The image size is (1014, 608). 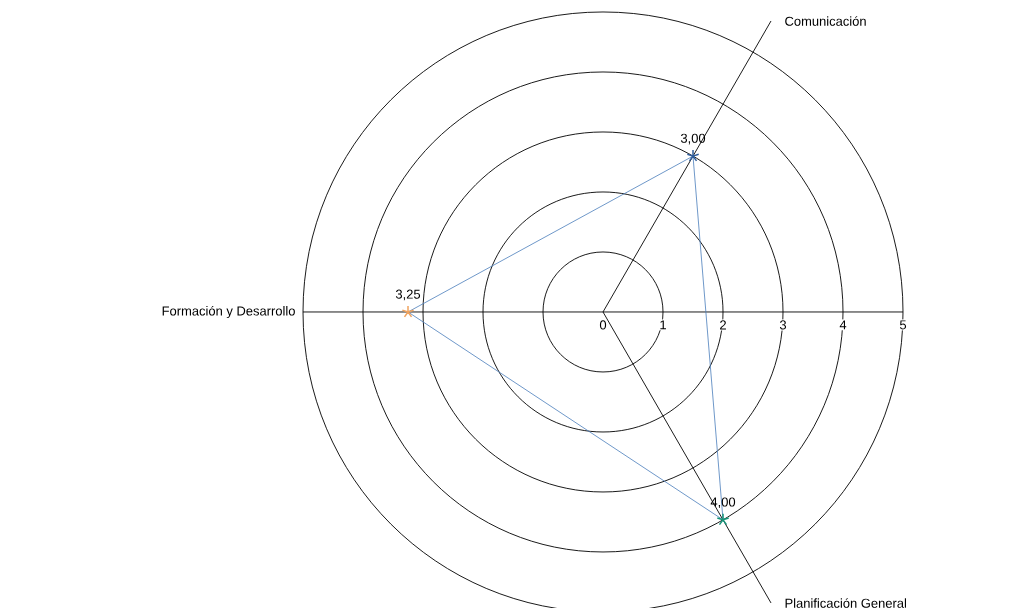 What do you see at coordinates (903, 325) in the screenshot?
I see `y-tick-label: 5` at bounding box center [903, 325].